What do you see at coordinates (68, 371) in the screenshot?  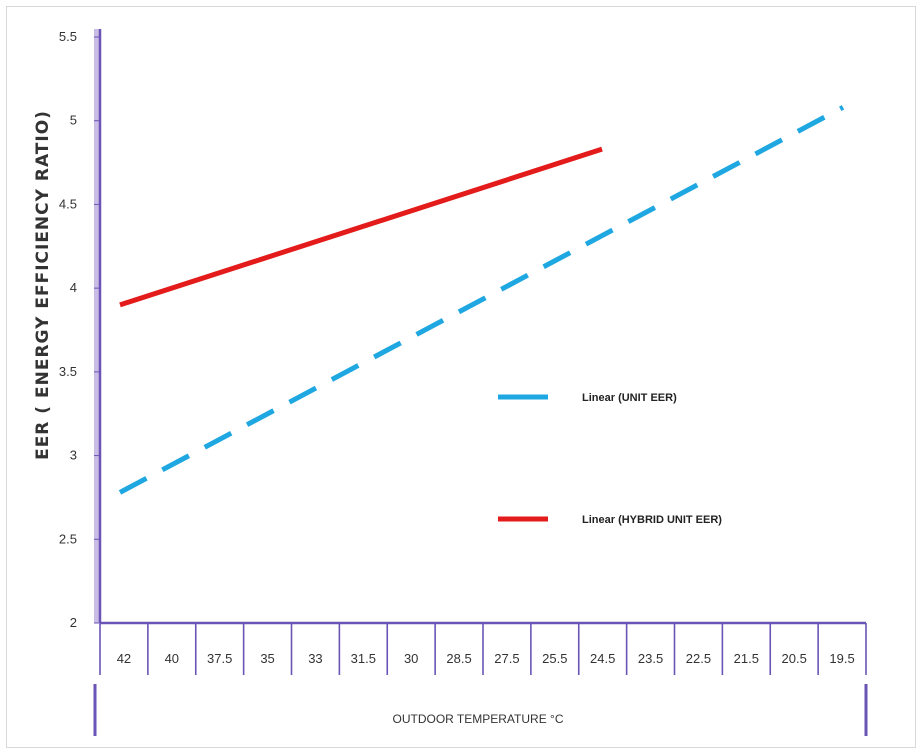 I see `y-tick-label: 3.5` at bounding box center [68, 371].